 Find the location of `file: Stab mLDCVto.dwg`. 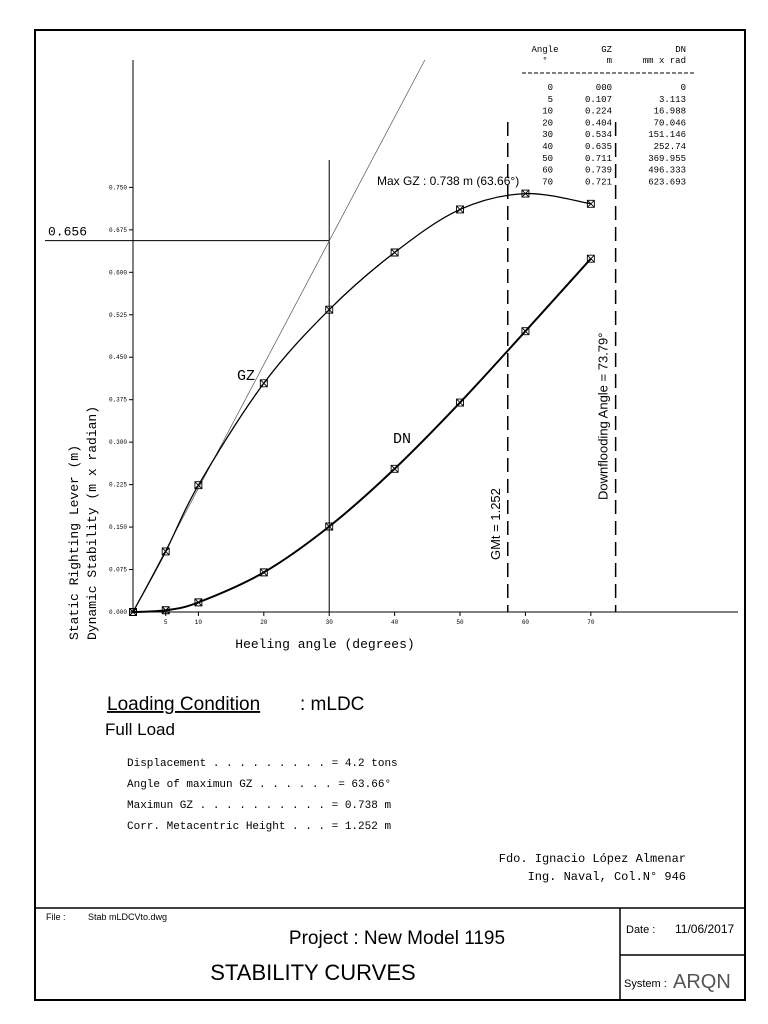

file: Stab mLDCVto.dwg is located at coordinates (127, 917).